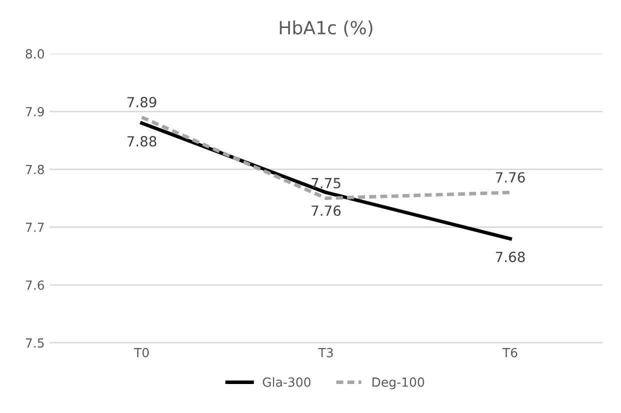 Image resolution: width=621 pixels, height=413 pixels. I want to click on data-label: 7.68, so click(510, 257).